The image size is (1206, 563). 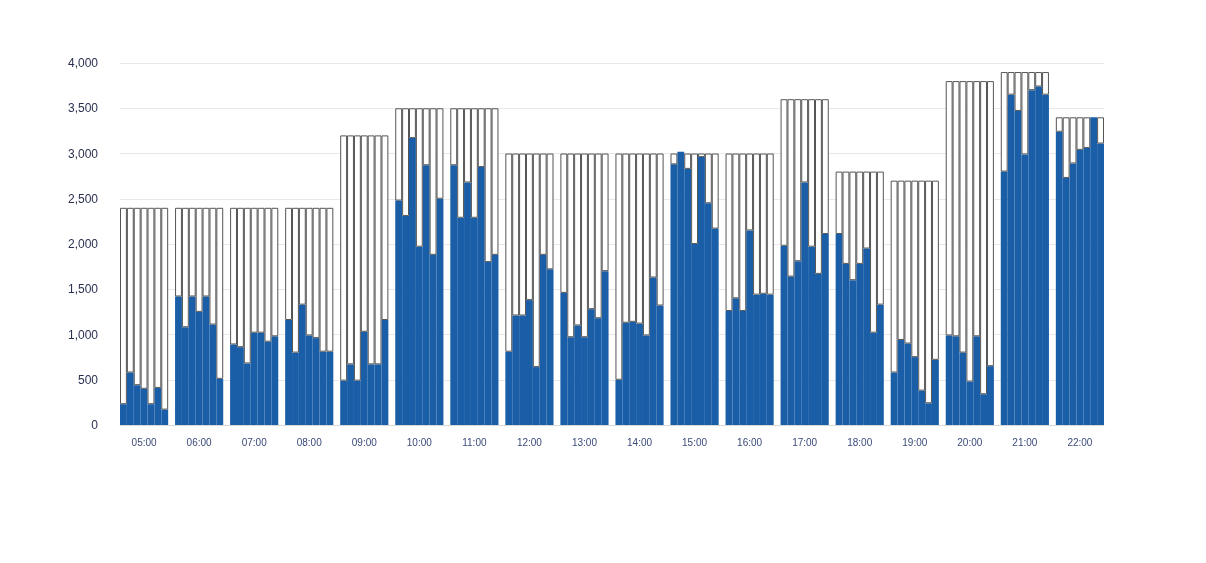 I want to click on x-tick-label: 11:00, so click(x=474, y=442).